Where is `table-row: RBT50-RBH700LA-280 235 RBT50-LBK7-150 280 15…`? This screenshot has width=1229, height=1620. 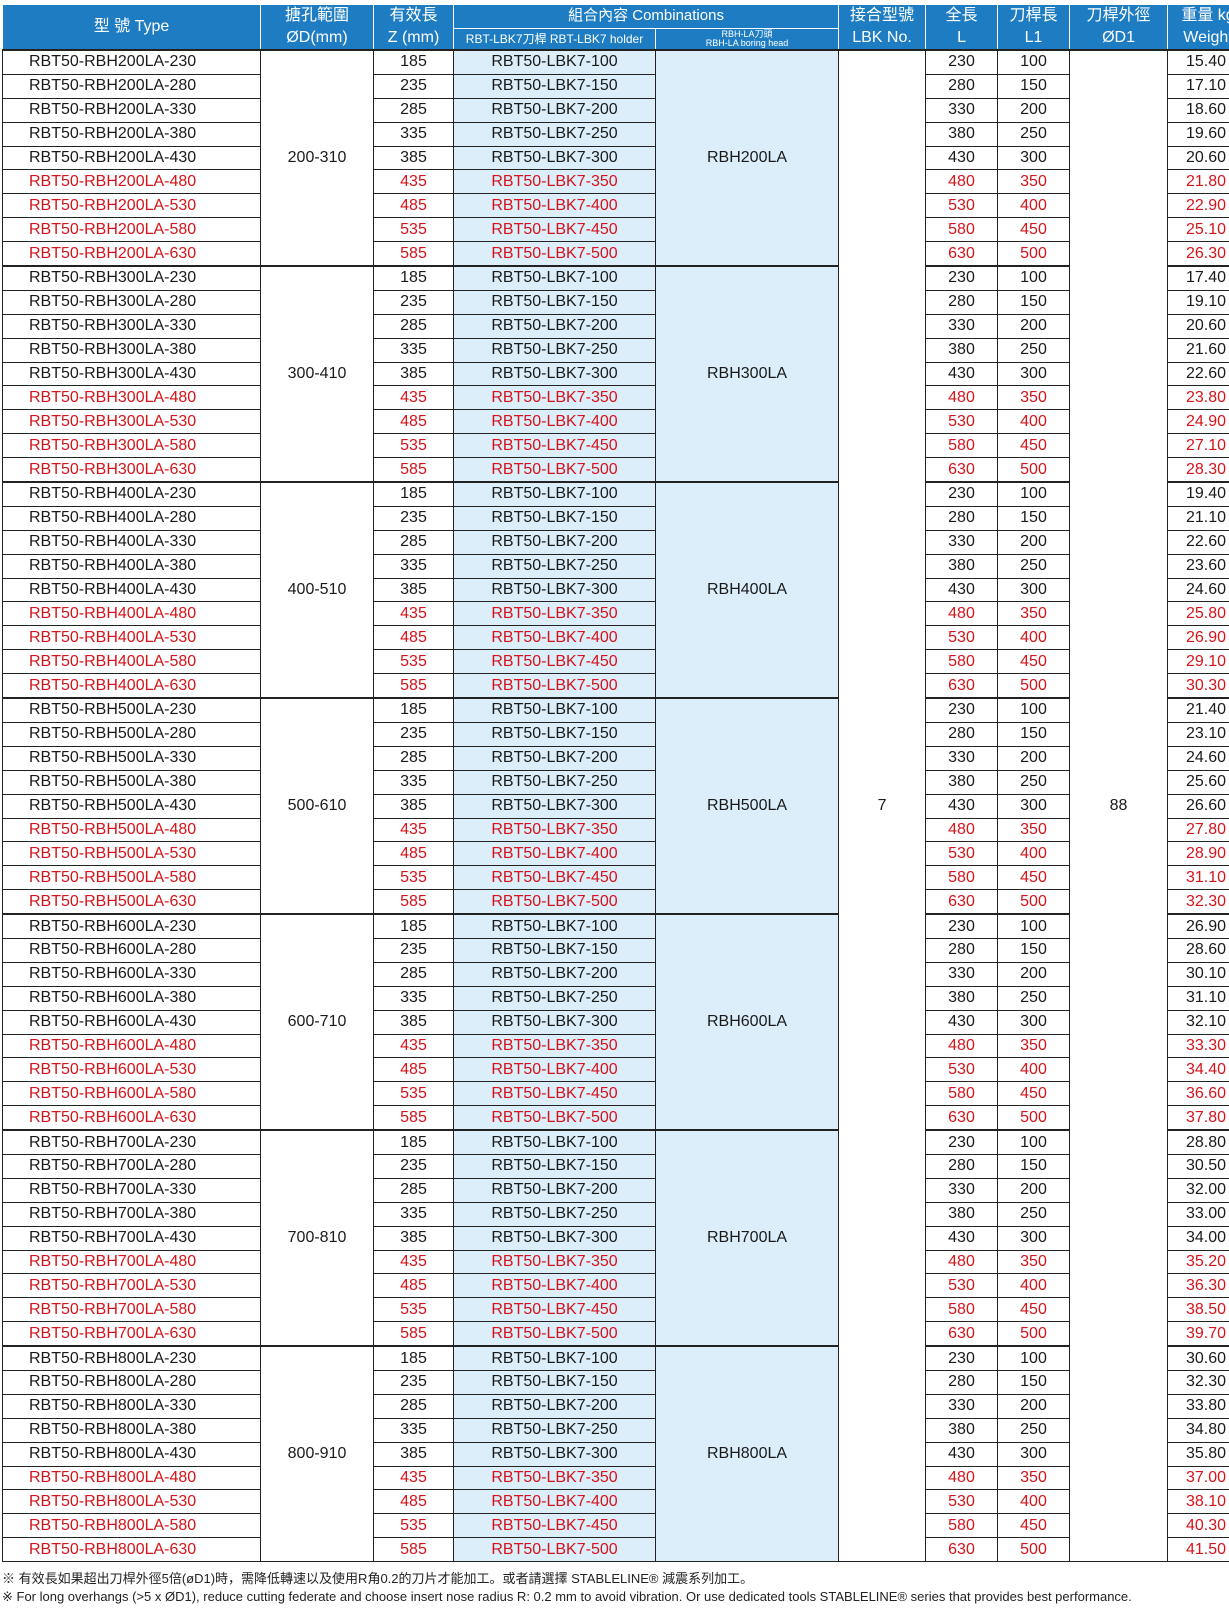
table-row: RBT50-RBH700LA-280 235 RBT50-LBK7-150 280 15… is located at coordinates (615, 1166).